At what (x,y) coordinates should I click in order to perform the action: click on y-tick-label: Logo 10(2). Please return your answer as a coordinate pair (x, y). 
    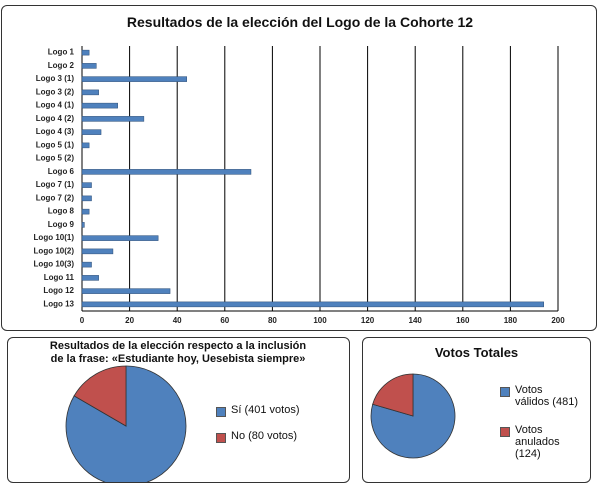
    Looking at the image, I should click on (54, 250).